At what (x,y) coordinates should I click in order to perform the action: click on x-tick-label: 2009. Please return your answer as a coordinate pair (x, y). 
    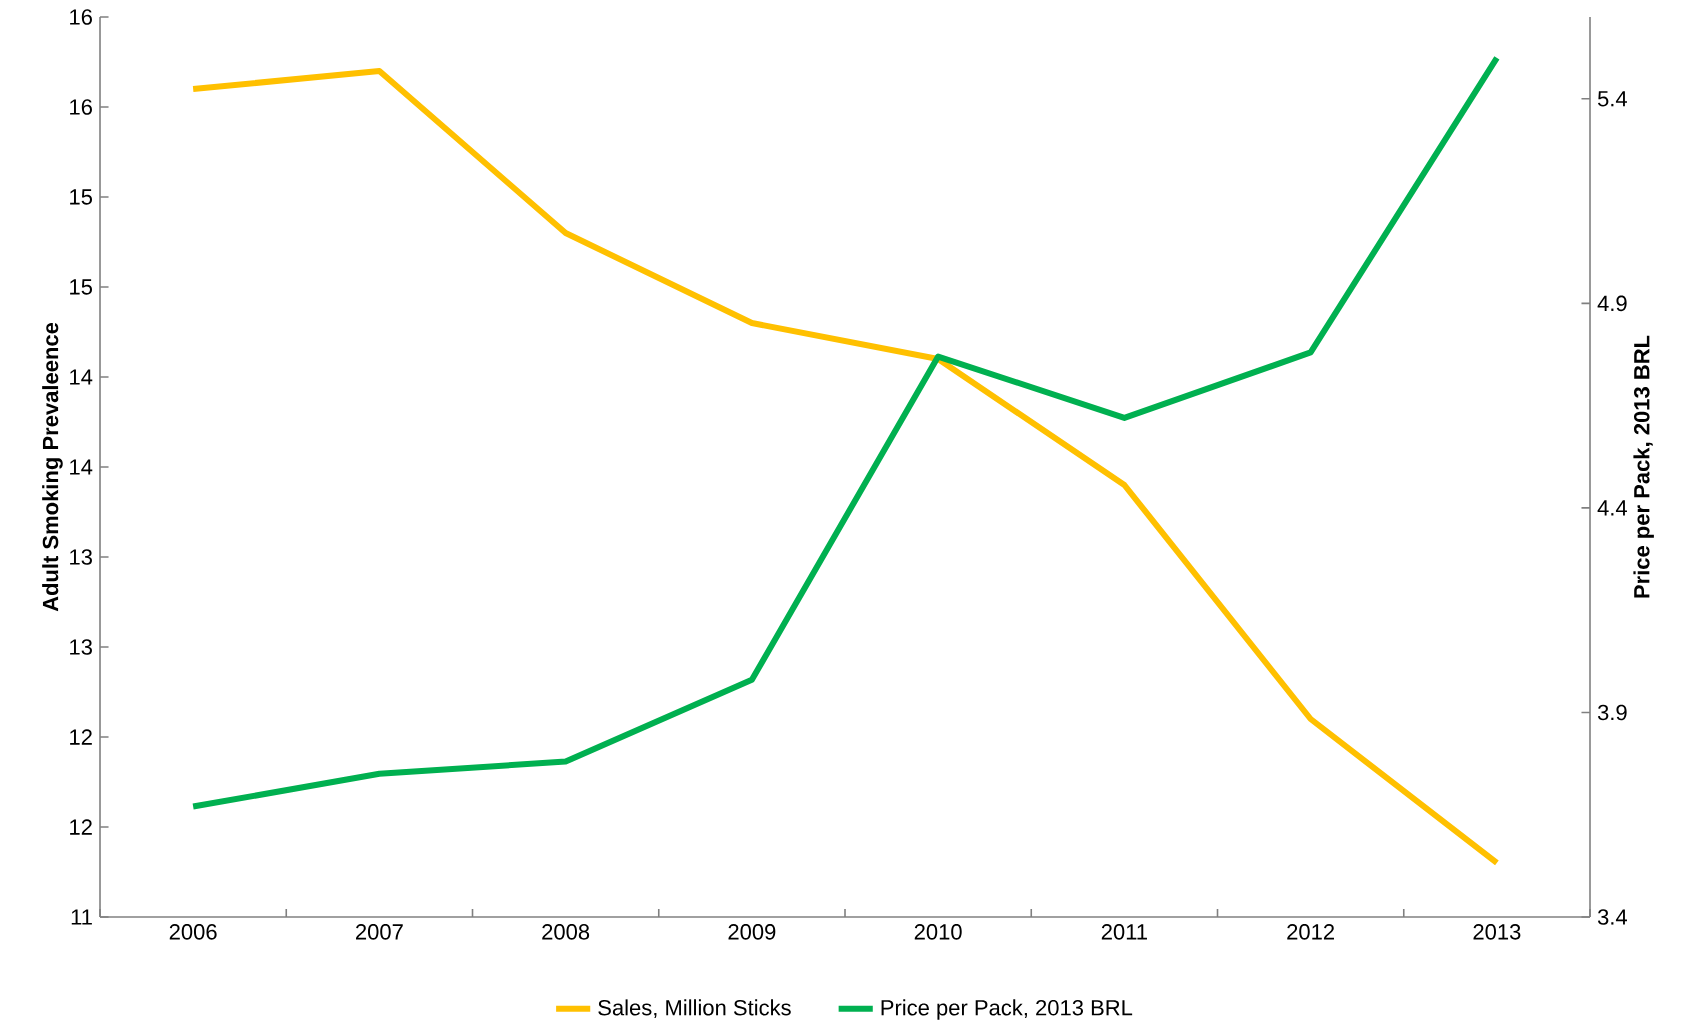
    Looking at the image, I should click on (752, 932).